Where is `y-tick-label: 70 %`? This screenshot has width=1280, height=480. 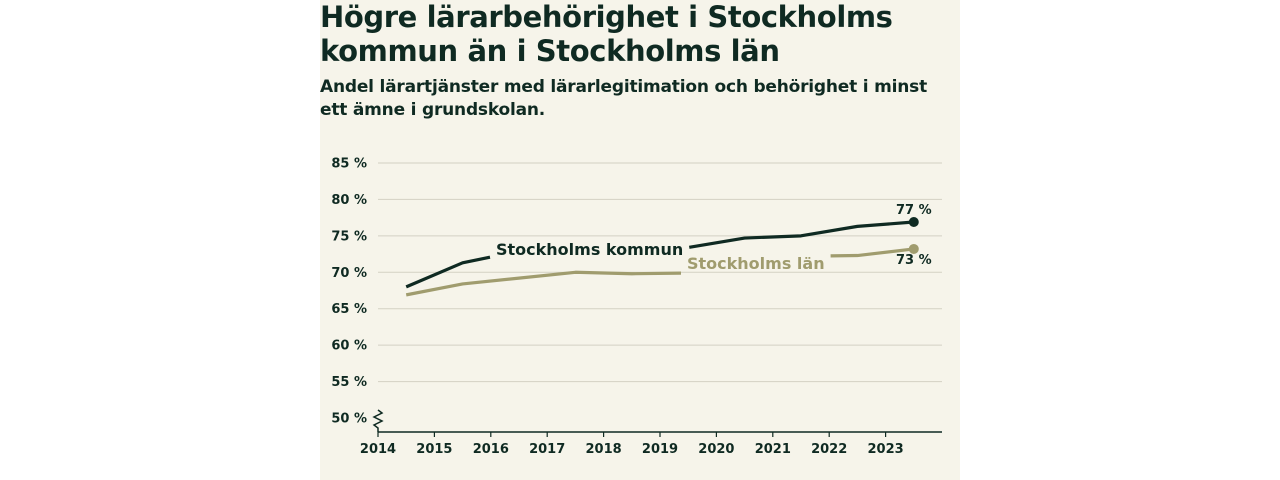 y-tick-label: 70 % is located at coordinates (349, 273).